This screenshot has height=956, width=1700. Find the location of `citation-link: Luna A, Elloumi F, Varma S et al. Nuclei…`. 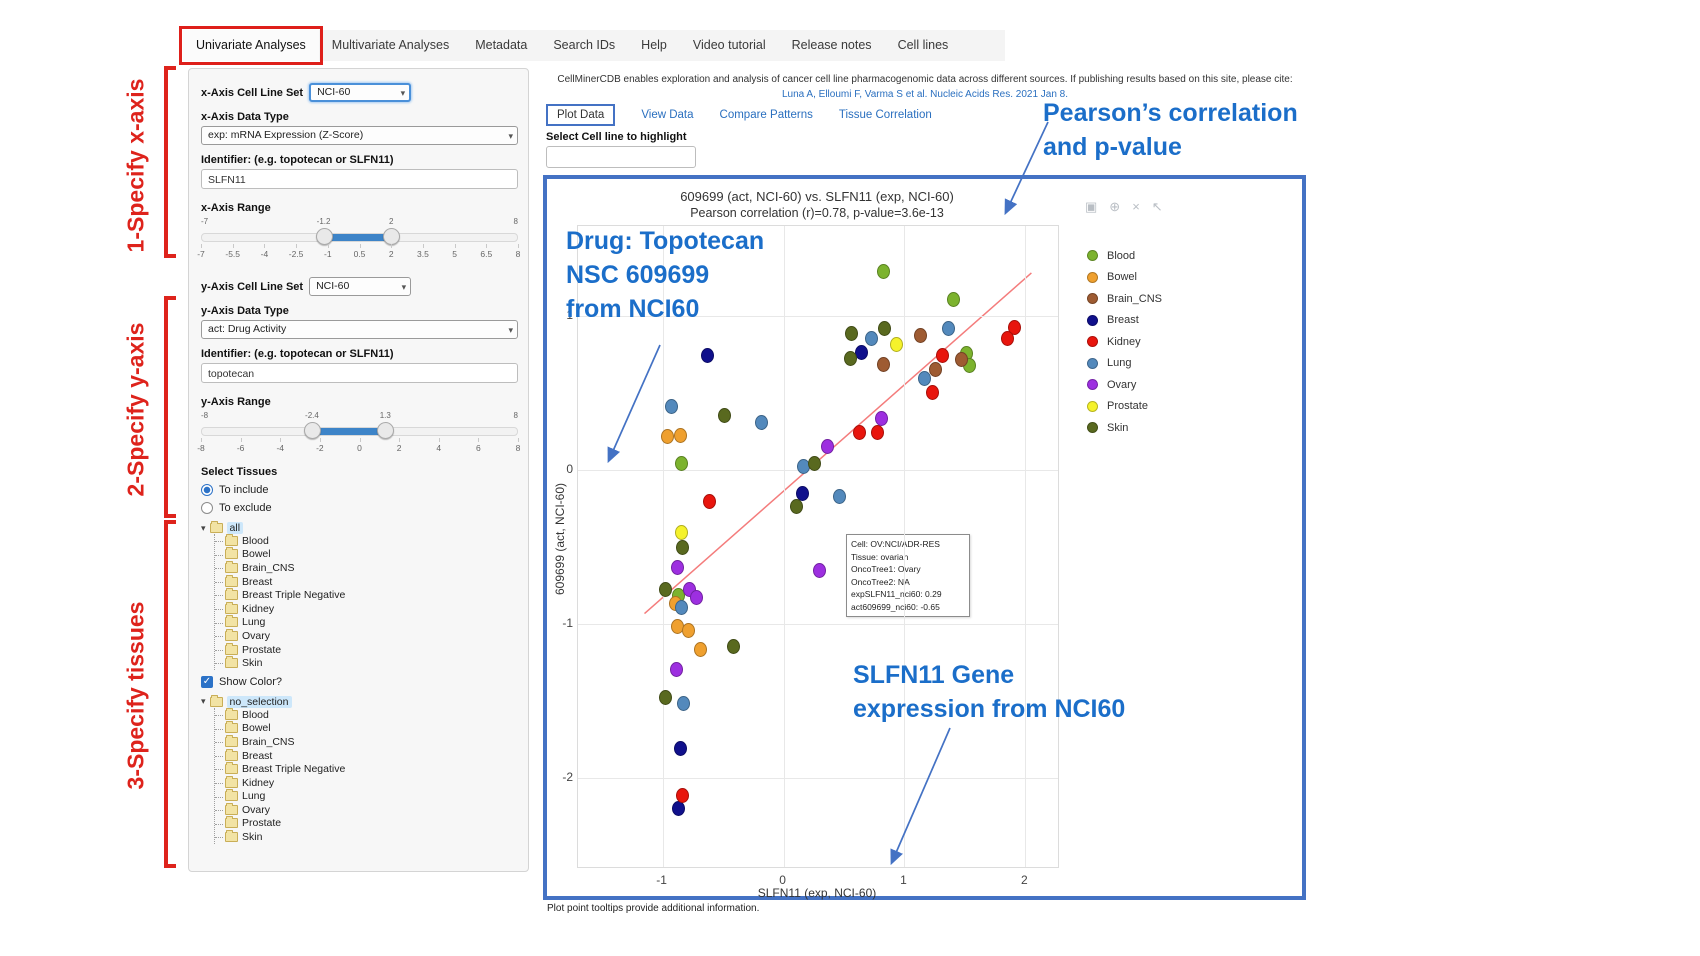

citation-link: Luna A, Elloumi F, Varma S et al. Nuclei… is located at coordinates (925, 94).